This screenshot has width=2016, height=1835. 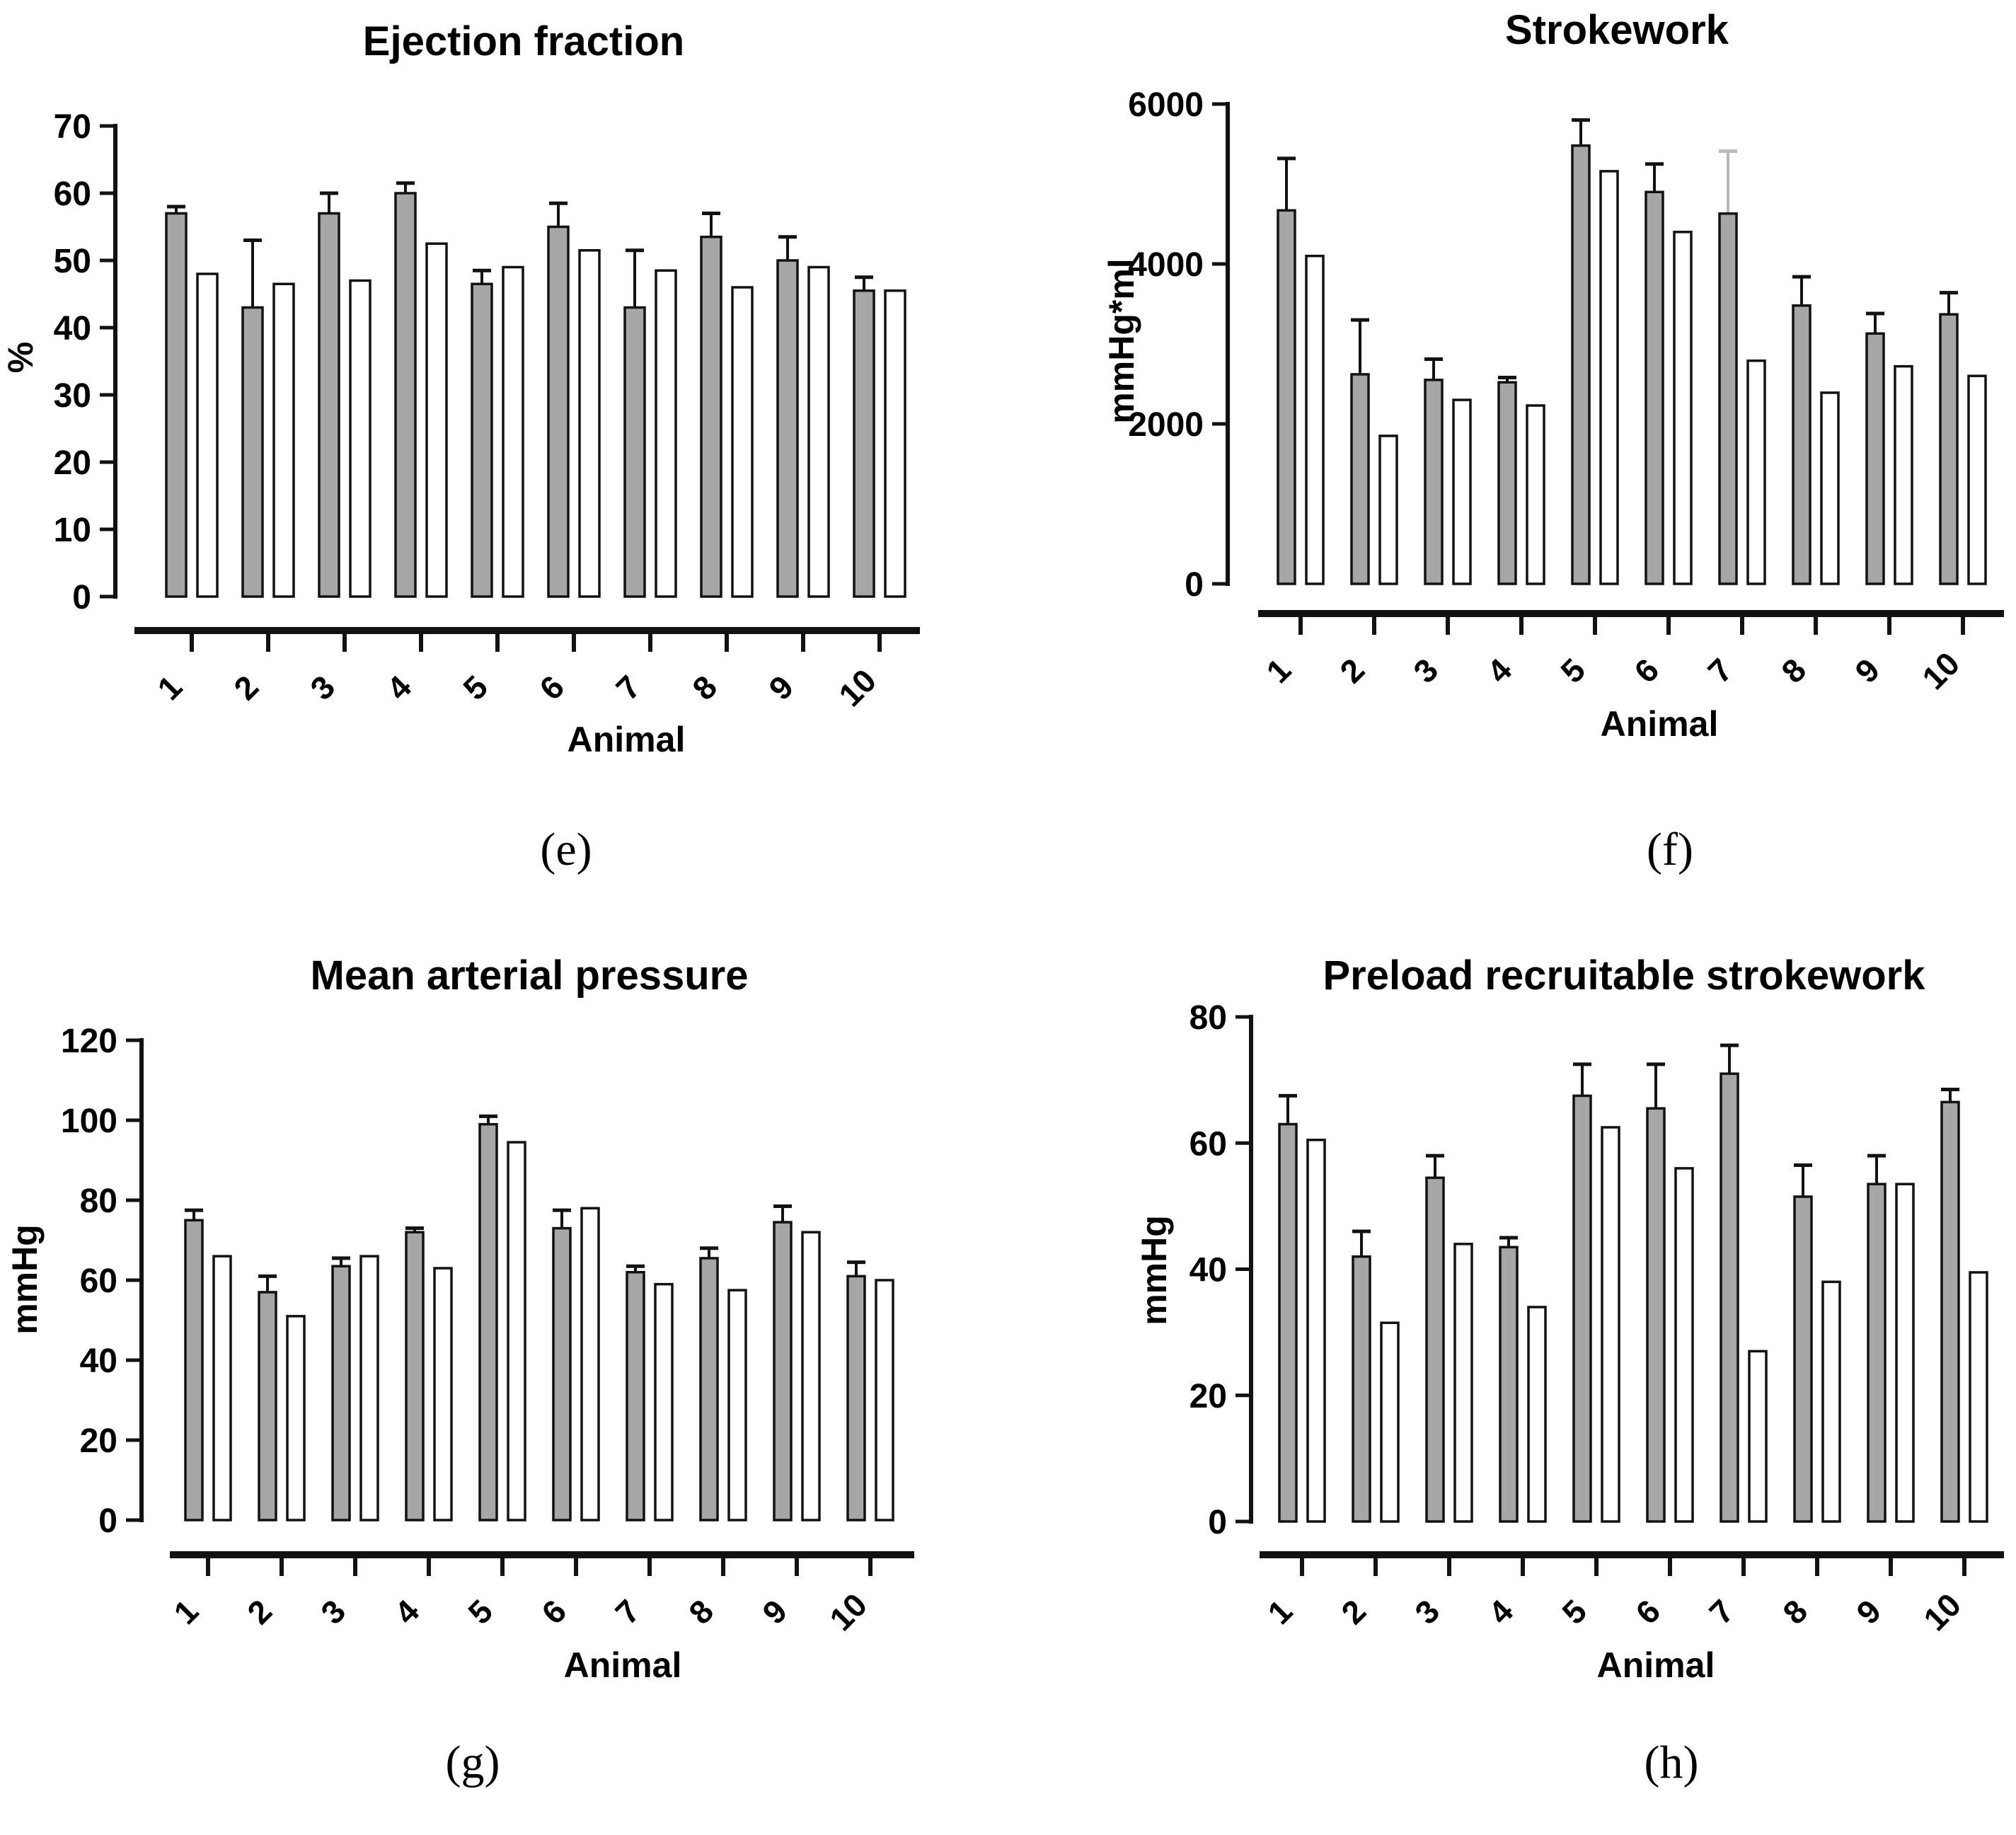 What do you see at coordinates (628, 688) in the screenshot?
I see `x-tick-label-e-7: 7` at bounding box center [628, 688].